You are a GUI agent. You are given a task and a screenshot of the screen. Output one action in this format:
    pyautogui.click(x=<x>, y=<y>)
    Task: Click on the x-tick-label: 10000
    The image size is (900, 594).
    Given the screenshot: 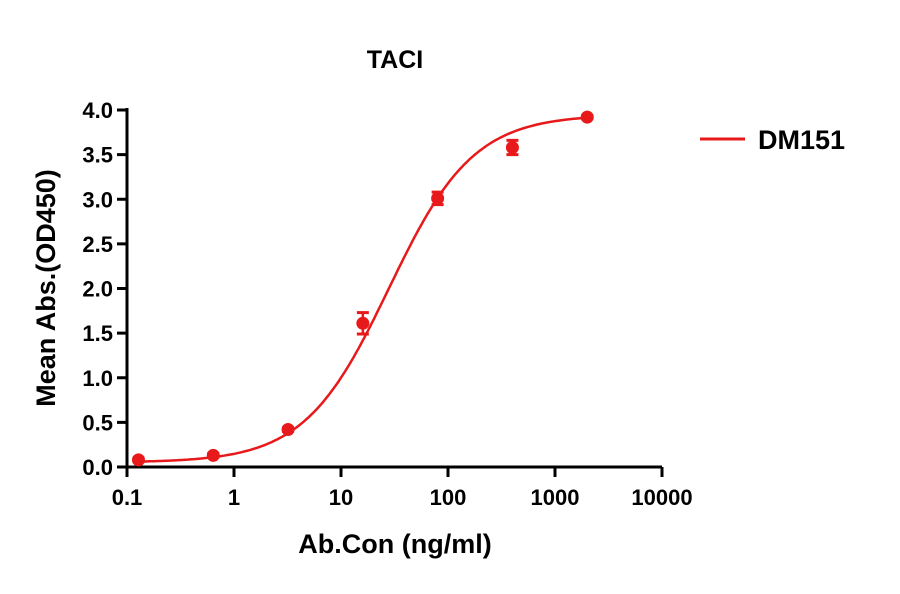 What is the action you would take?
    pyautogui.click(x=661, y=497)
    